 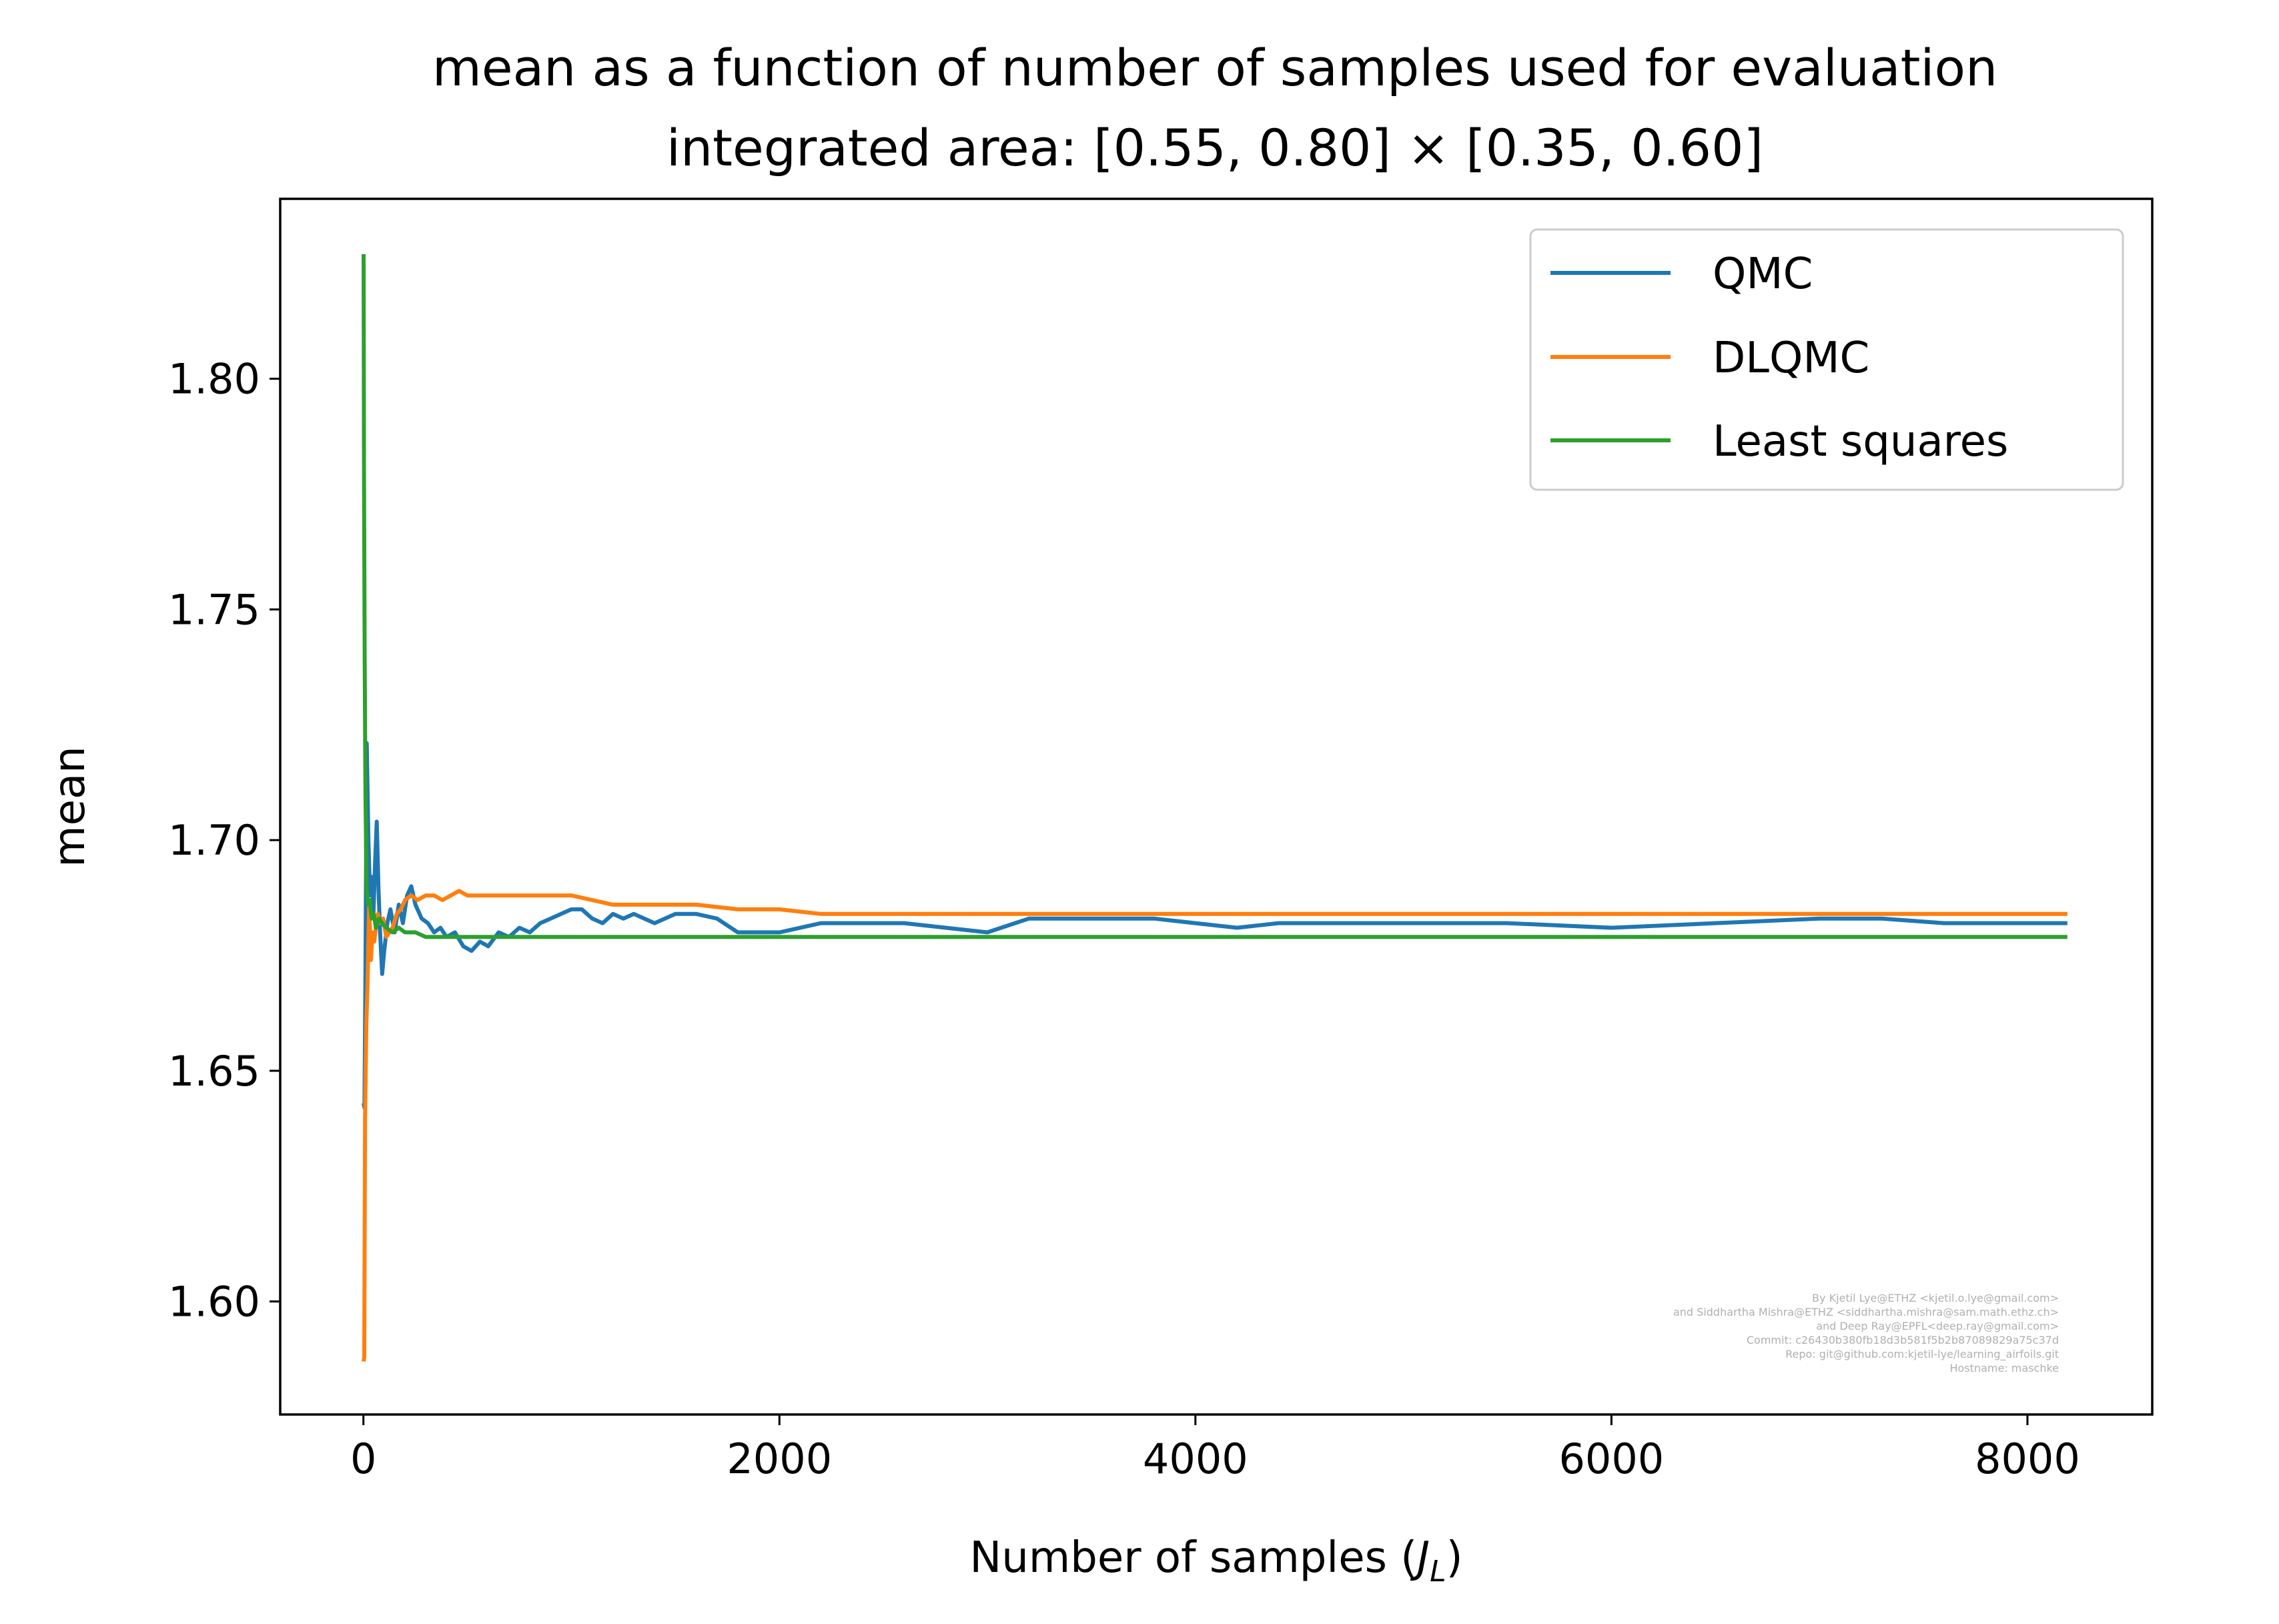 I want to click on y-tick-label: 1.80, so click(x=214, y=379).